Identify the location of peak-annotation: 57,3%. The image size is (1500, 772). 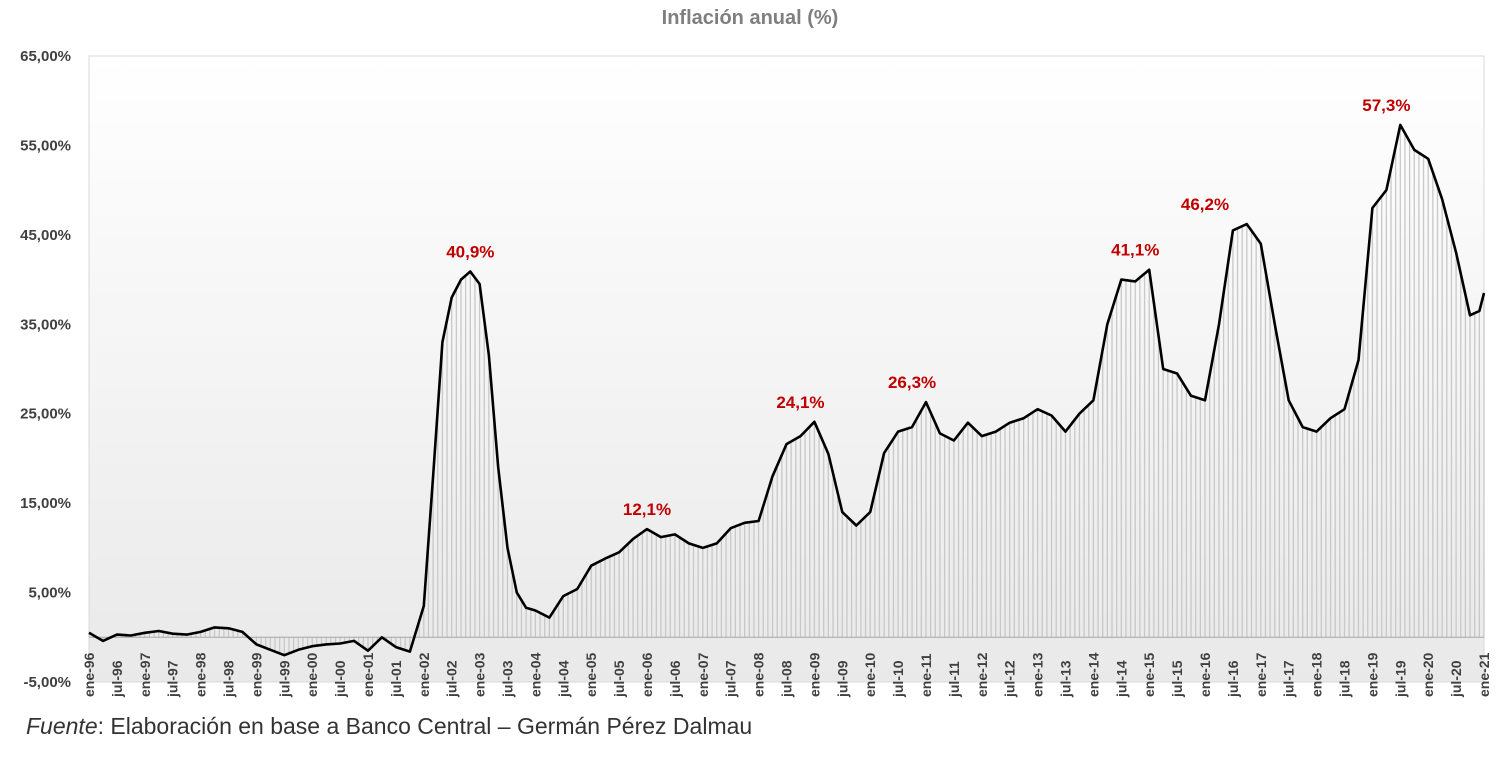
(1386, 105).